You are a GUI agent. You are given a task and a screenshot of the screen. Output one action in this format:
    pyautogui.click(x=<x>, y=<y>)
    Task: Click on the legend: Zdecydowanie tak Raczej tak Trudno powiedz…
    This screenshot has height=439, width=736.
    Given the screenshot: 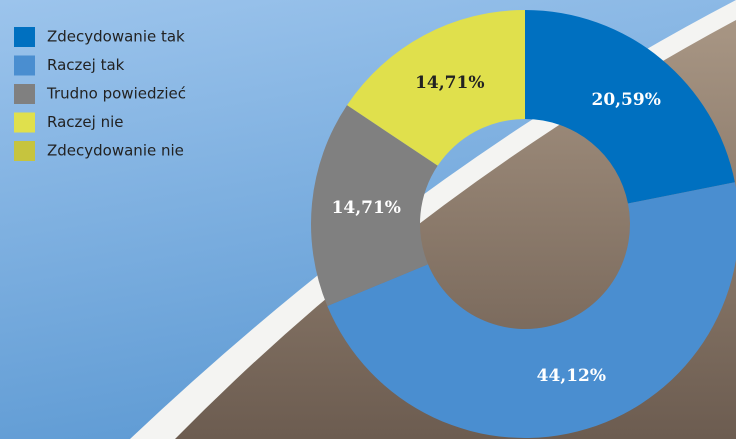 What is the action you would take?
    pyautogui.click(x=100, y=94)
    